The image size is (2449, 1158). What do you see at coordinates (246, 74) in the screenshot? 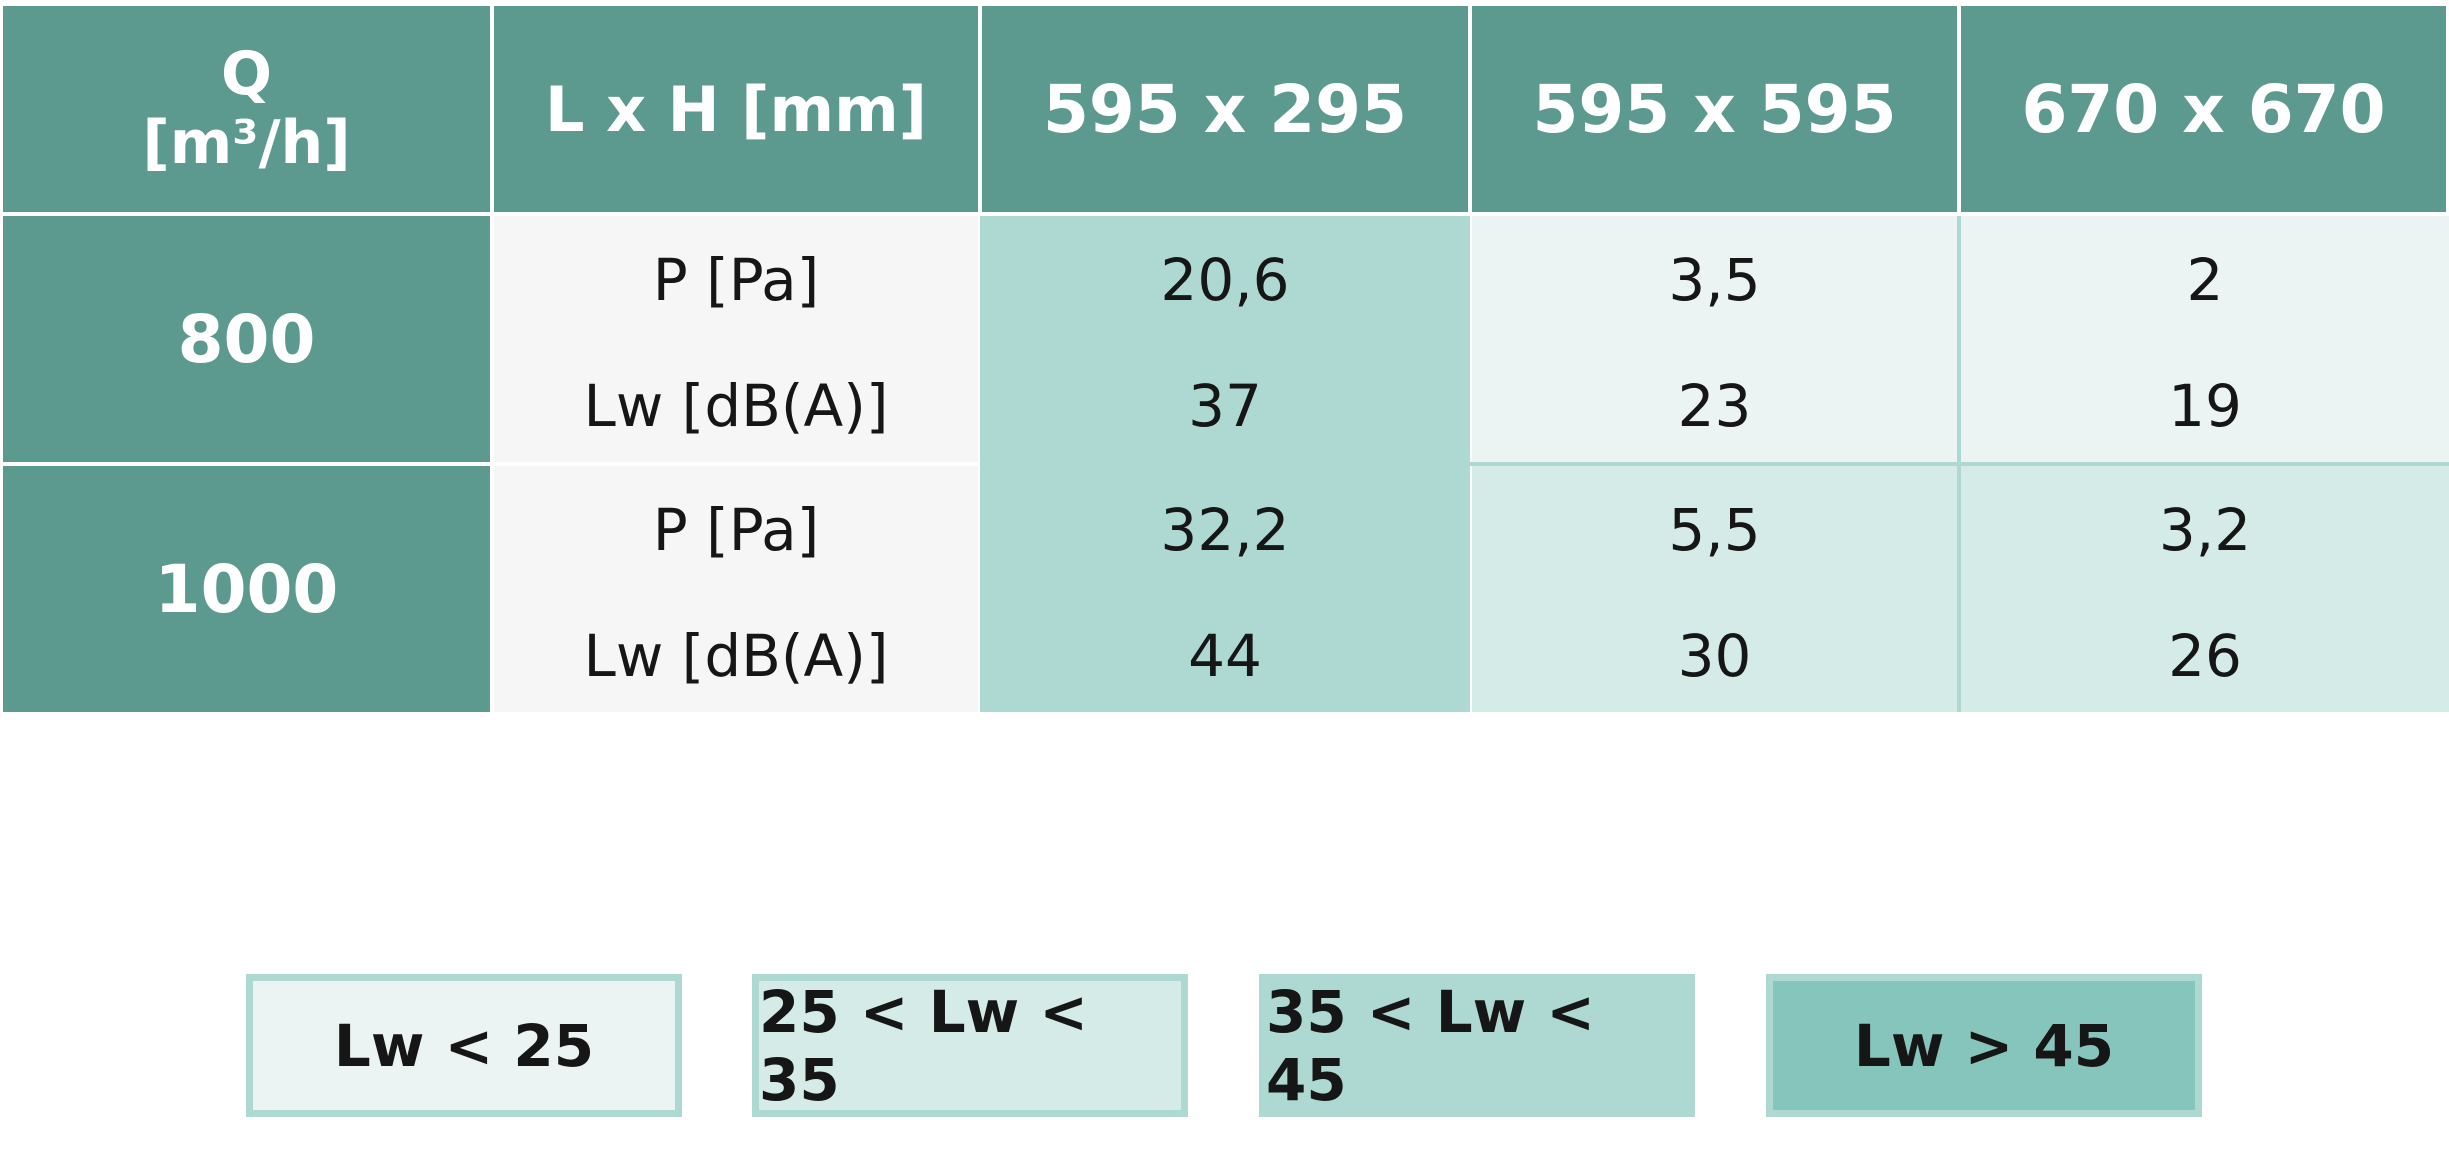
I see `header-flow-label: Q` at bounding box center [246, 74].